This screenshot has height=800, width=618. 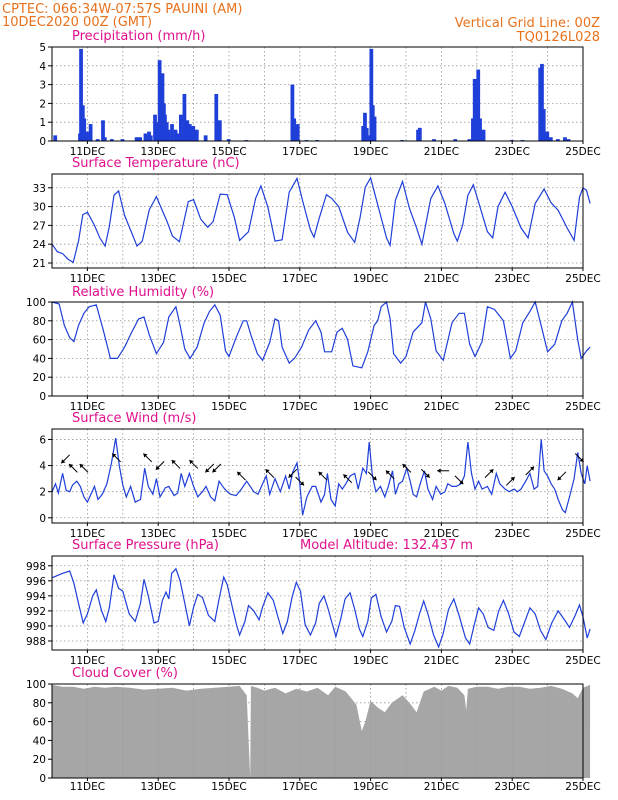 I want to click on cloud-xtick-label: 25DEC, so click(x=582, y=787).